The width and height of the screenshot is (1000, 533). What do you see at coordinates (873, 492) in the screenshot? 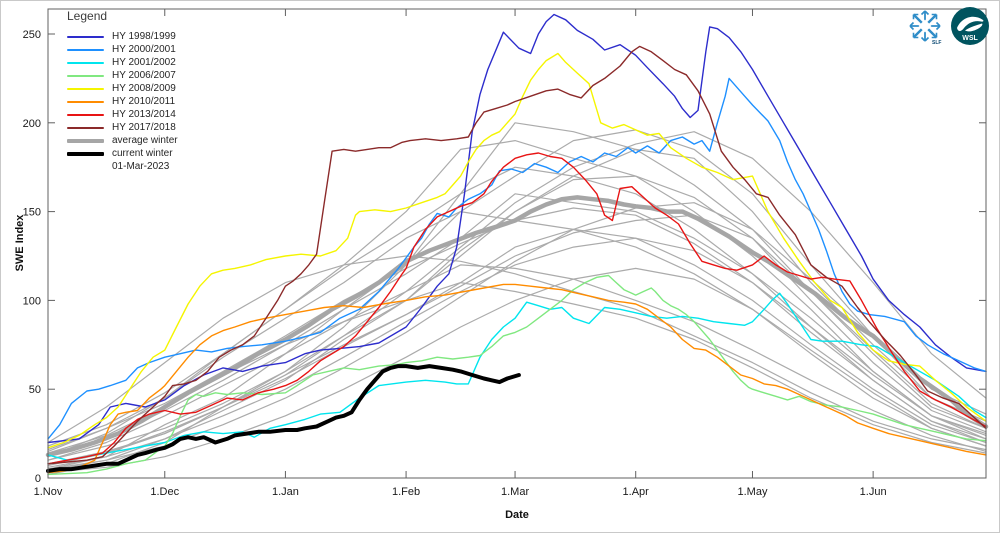
I see `x-tick-label: 1.Jun` at bounding box center [873, 492].